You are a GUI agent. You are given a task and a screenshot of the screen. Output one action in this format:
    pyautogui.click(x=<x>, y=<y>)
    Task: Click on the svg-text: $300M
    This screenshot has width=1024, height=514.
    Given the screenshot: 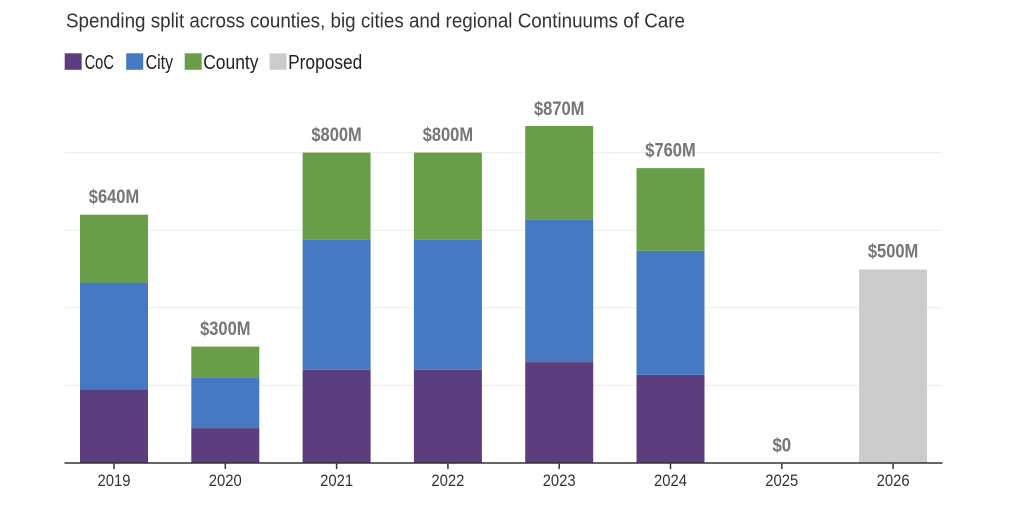 What is the action you would take?
    pyautogui.click(x=225, y=329)
    